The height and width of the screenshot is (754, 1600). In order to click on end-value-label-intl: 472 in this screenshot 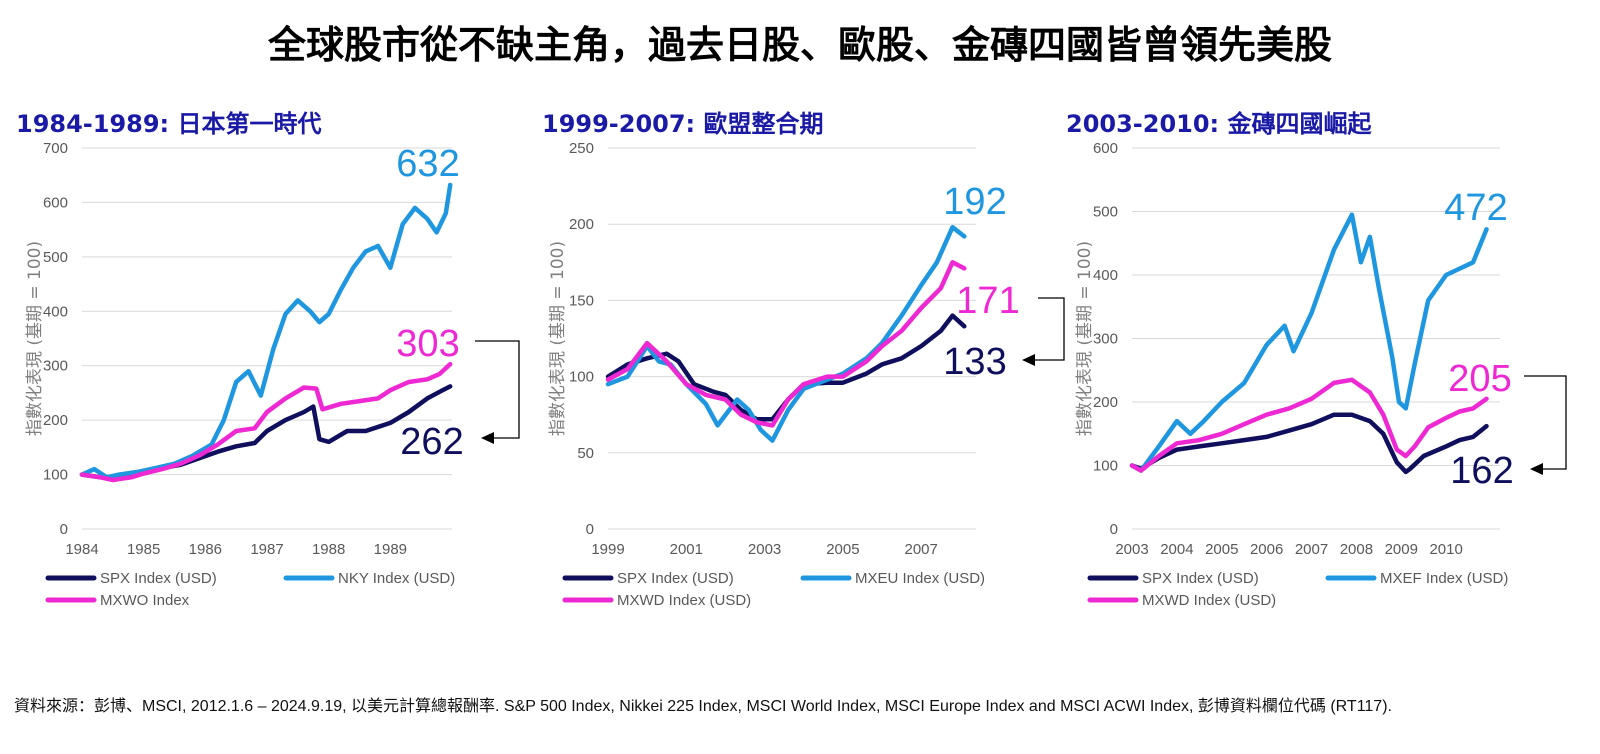, I will do `click(1475, 208)`.